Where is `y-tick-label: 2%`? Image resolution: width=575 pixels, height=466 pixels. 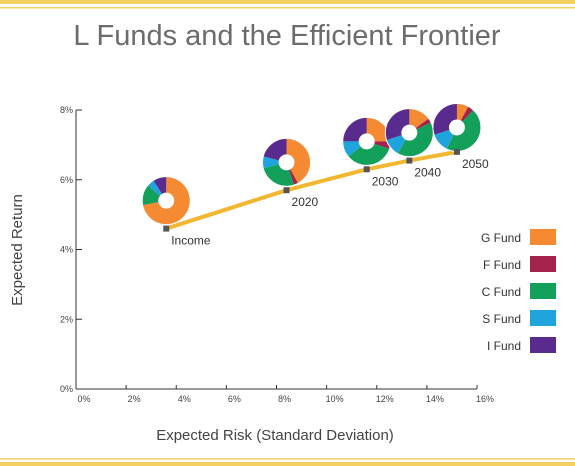 y-tick-label: 2% is located at coordinates (66, 319).